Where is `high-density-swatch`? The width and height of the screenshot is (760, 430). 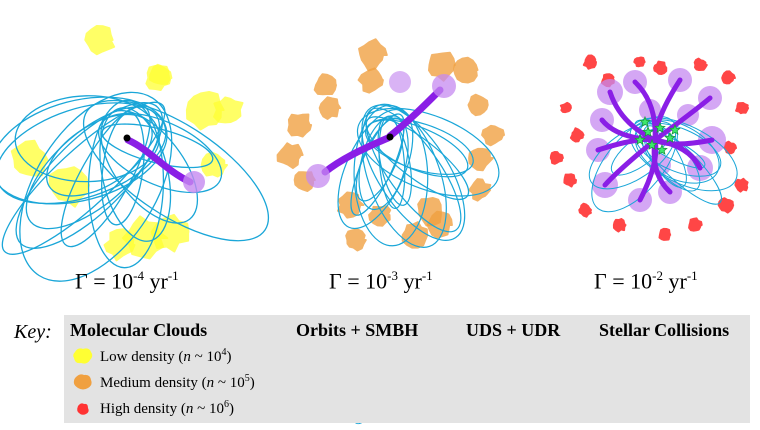
high-density-swatch is located at coordinates (83, 409).